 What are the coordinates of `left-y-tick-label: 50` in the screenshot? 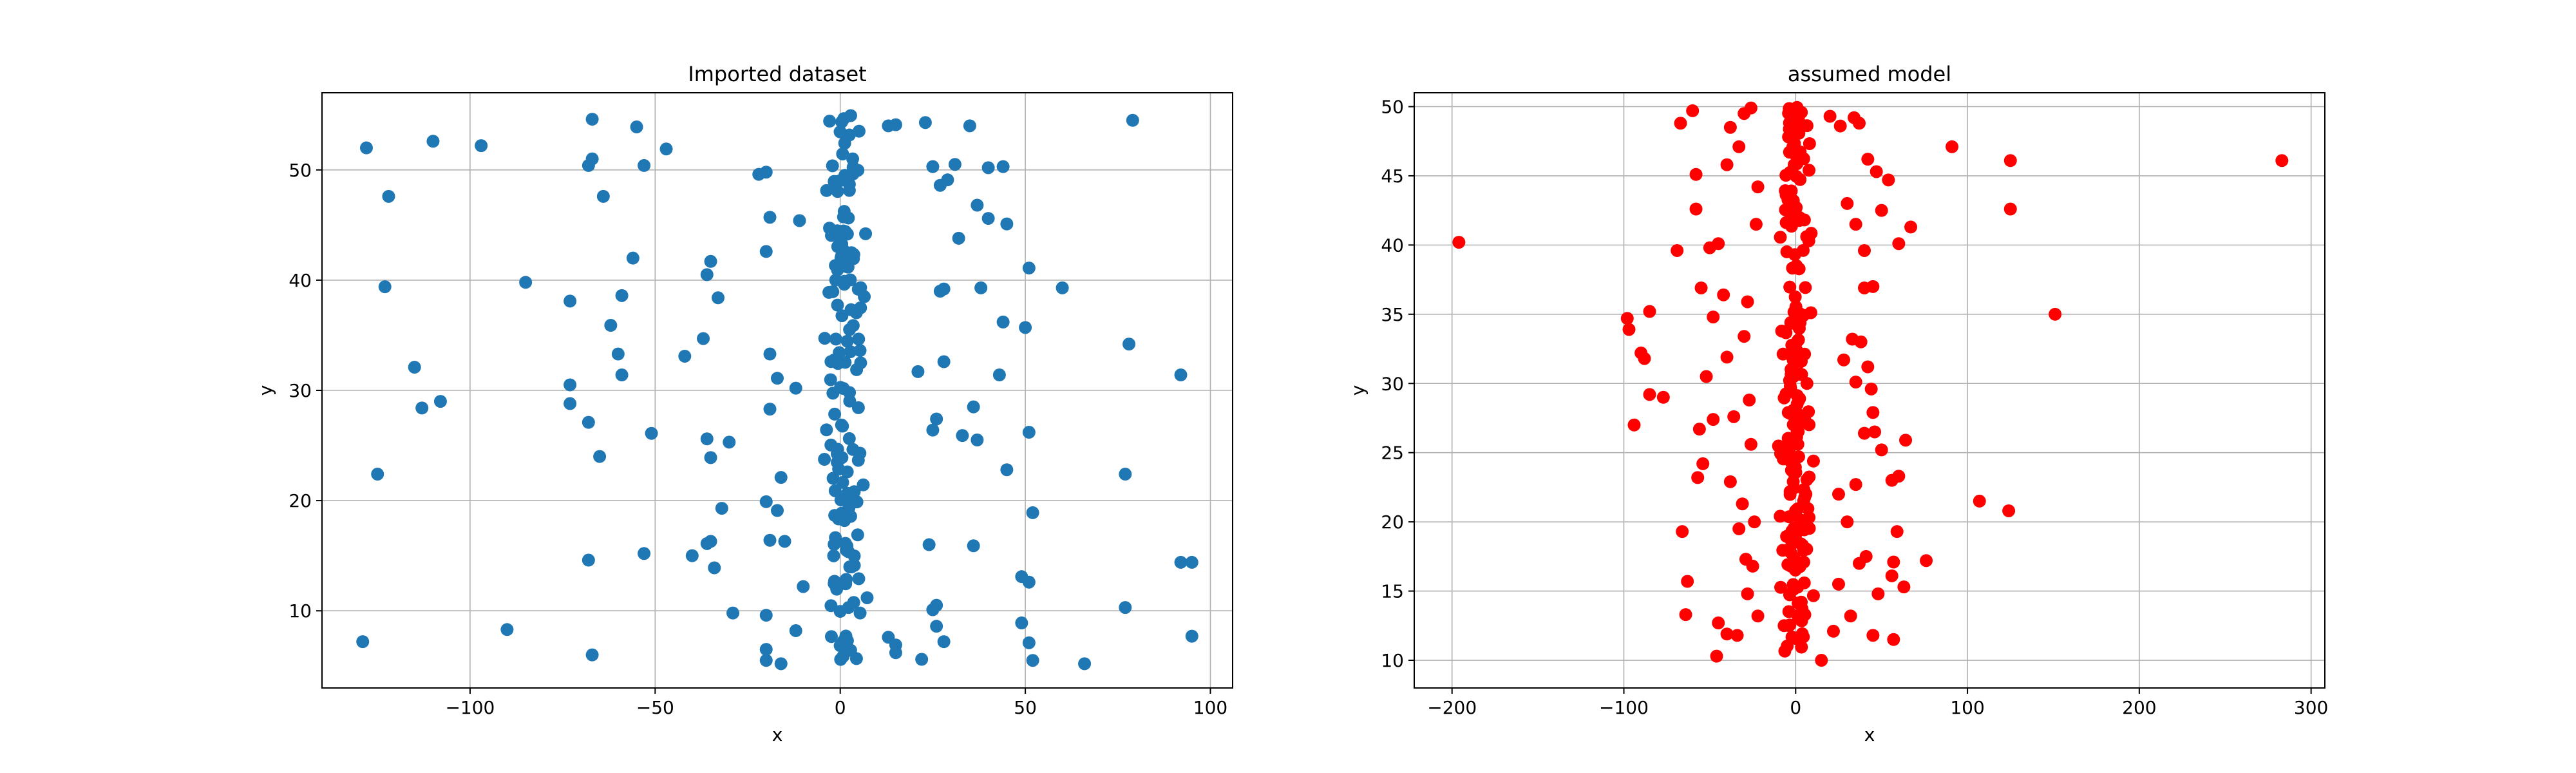 It's located at (301, 171).